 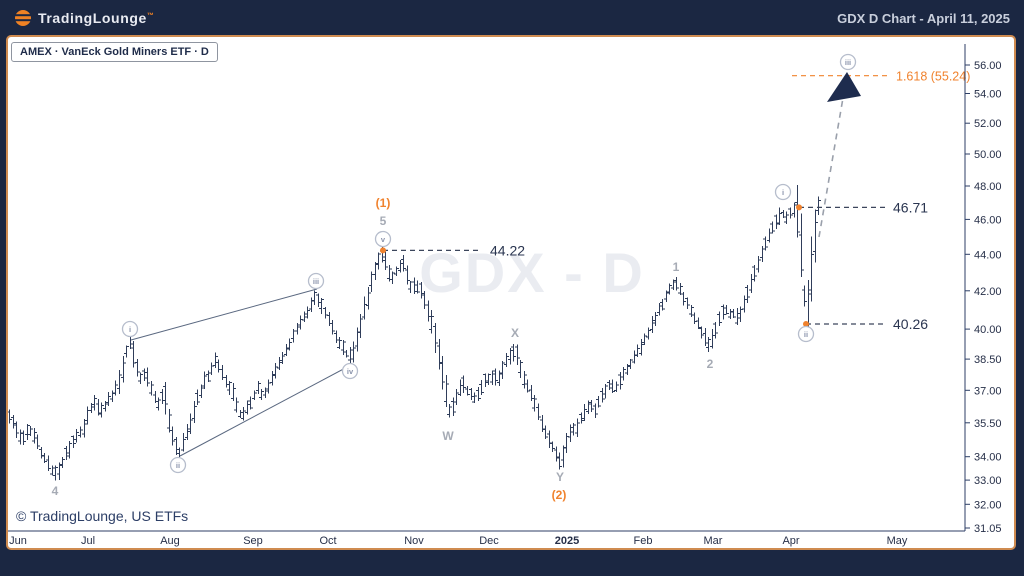 I want to click on wave-label: 2, so click(x=710, y=364).